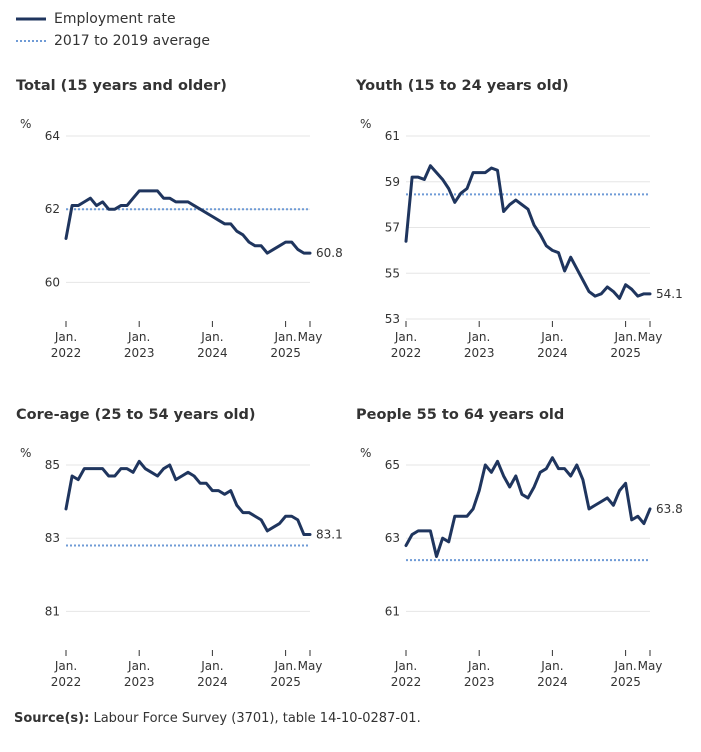 The height and width of the screenshot is (752, 701). Describe the element at coordinates (132, 41) in the screenshot. I see `legend-label-average: 2017 to 2019 average` at that location.